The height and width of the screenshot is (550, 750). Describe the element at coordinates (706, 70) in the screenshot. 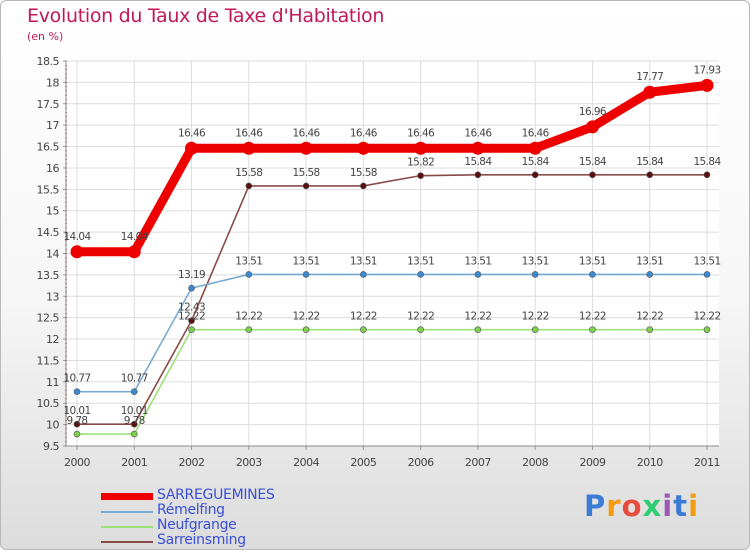

I see `data-label: 17.93` at that location.